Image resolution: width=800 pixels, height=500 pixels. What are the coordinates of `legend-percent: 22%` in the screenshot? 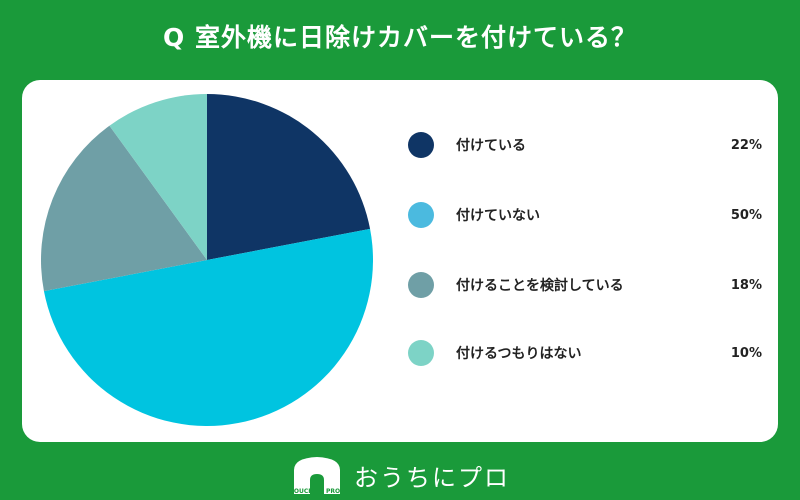 It's located at (746, 145).